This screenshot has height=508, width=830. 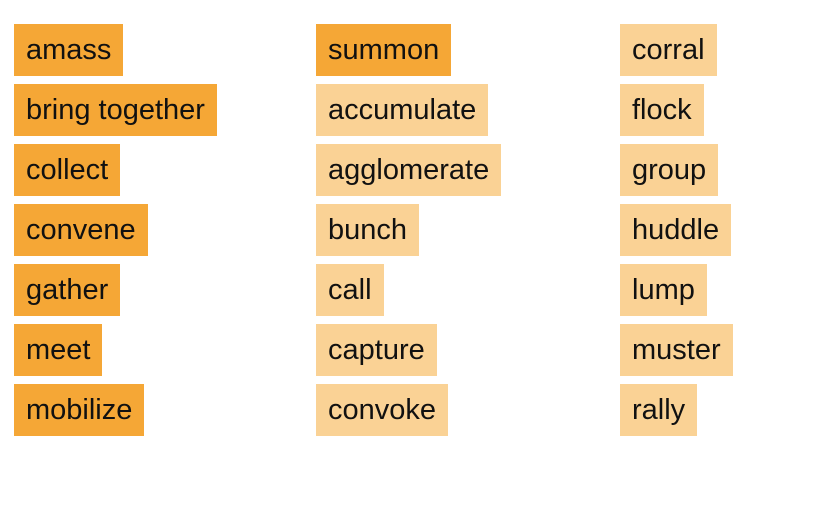 I want to click on word-chip: agglomerate, so click(x=409, y=170).